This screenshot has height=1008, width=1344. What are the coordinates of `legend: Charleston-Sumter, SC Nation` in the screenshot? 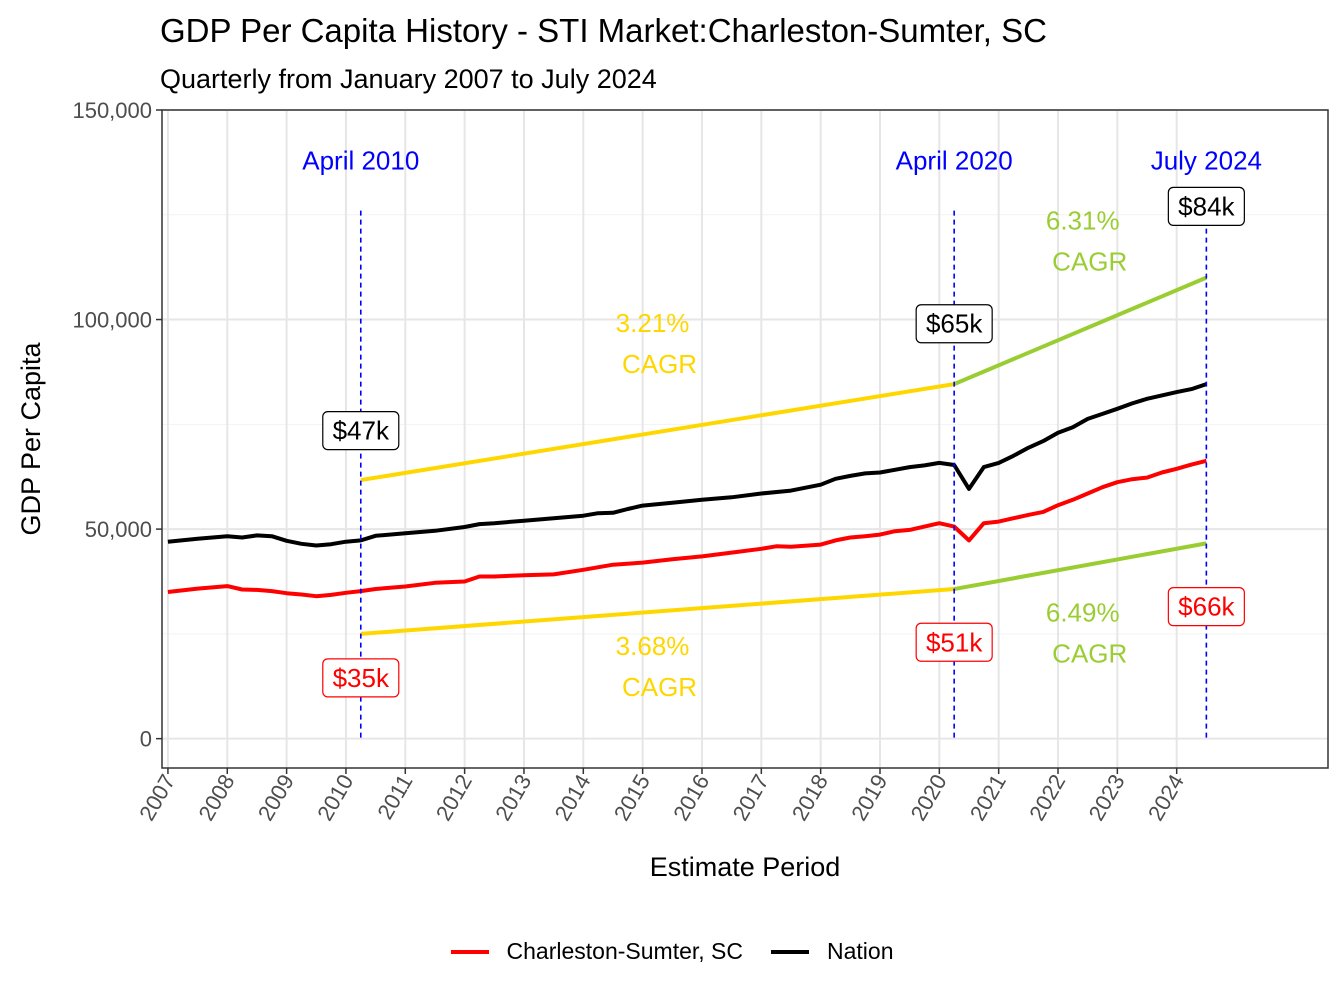 It's located at (672, 951).